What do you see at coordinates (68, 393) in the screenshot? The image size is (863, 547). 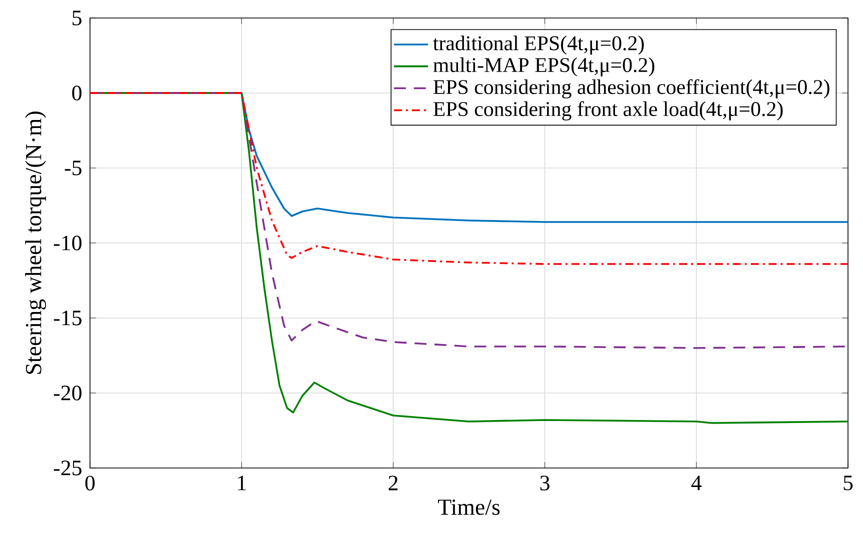 I see `y-tick-label: -20` at bounding box center [68, 393].